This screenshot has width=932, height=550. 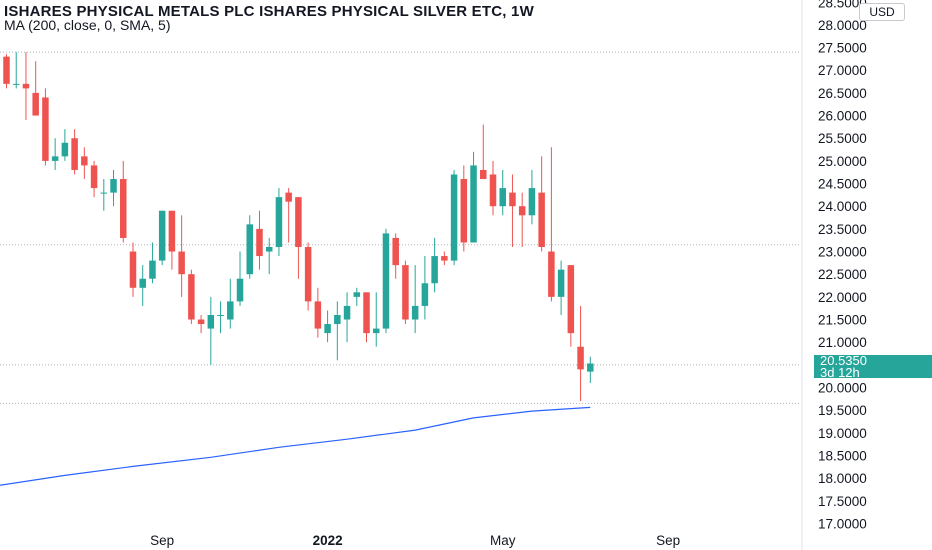 I want to click on price-tick-label: 26.0000, so click(x=842, y=116).